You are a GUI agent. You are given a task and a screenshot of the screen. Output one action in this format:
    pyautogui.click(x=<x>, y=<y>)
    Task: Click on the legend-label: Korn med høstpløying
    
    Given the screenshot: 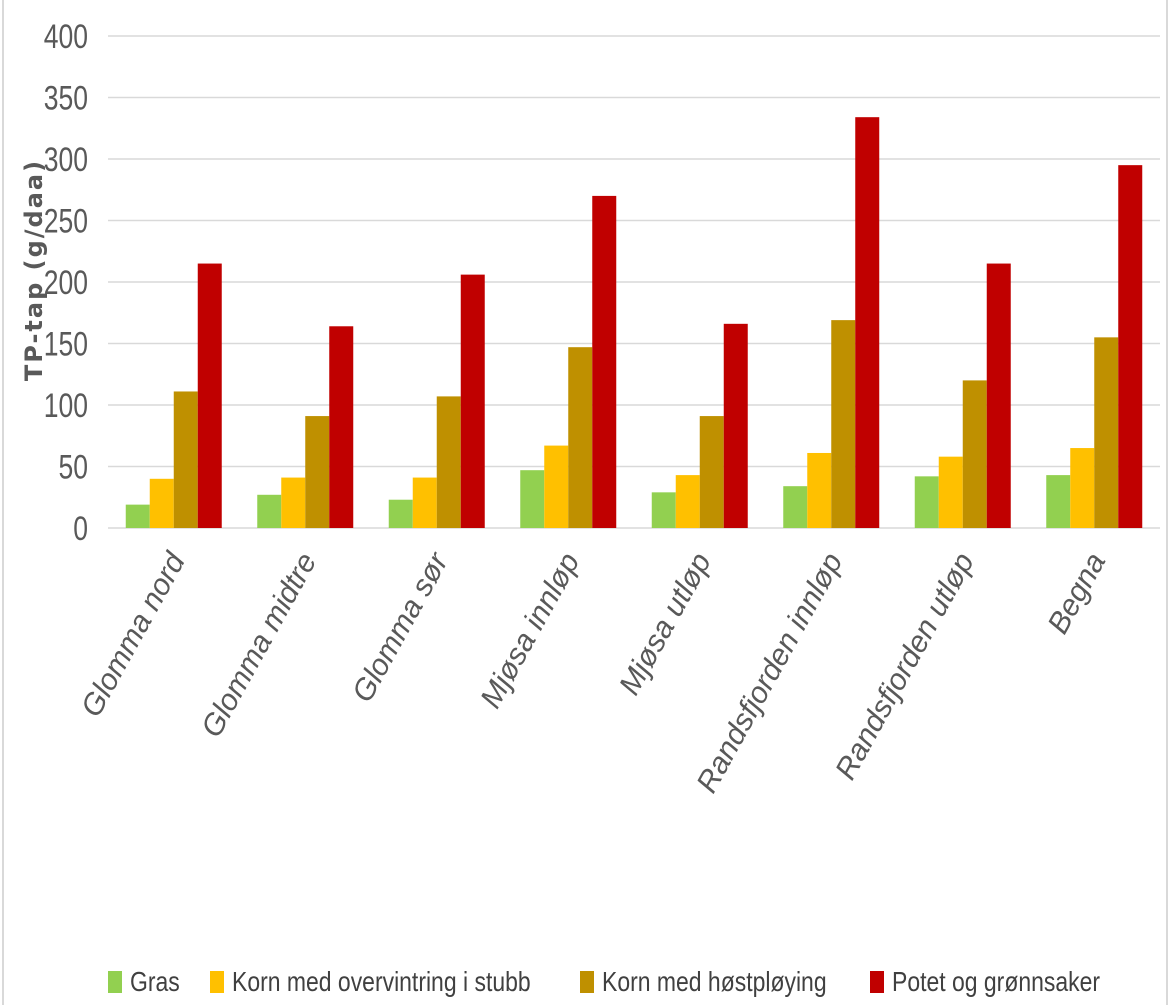 What is the action you would take?
    pyautogui.click(x=714, y=981)
    